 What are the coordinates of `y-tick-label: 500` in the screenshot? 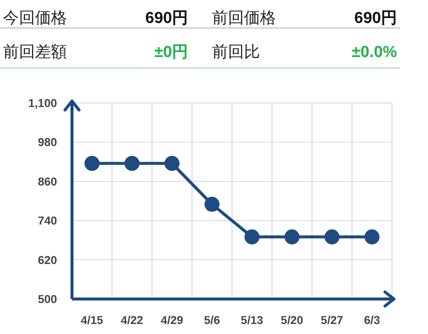 It's located at (47, 300).